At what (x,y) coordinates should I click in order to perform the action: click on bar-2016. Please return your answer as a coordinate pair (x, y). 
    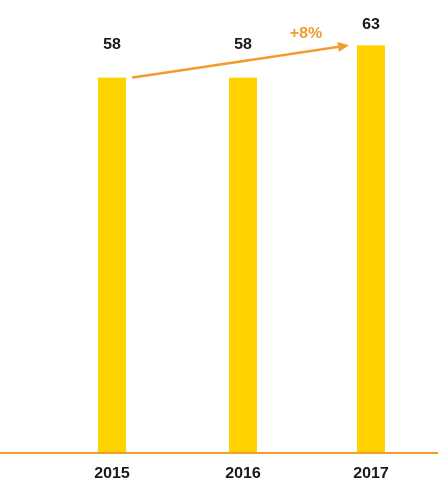
    Looking at the image, I should click on (243, 265).